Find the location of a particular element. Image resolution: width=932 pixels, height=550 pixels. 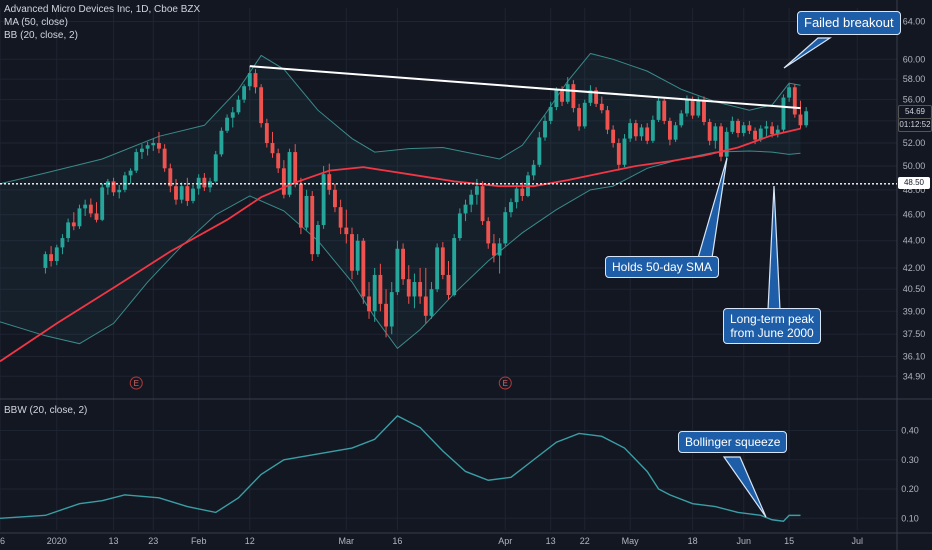

ma-legend: MA (50, close) is located at coordinates (36, 22).